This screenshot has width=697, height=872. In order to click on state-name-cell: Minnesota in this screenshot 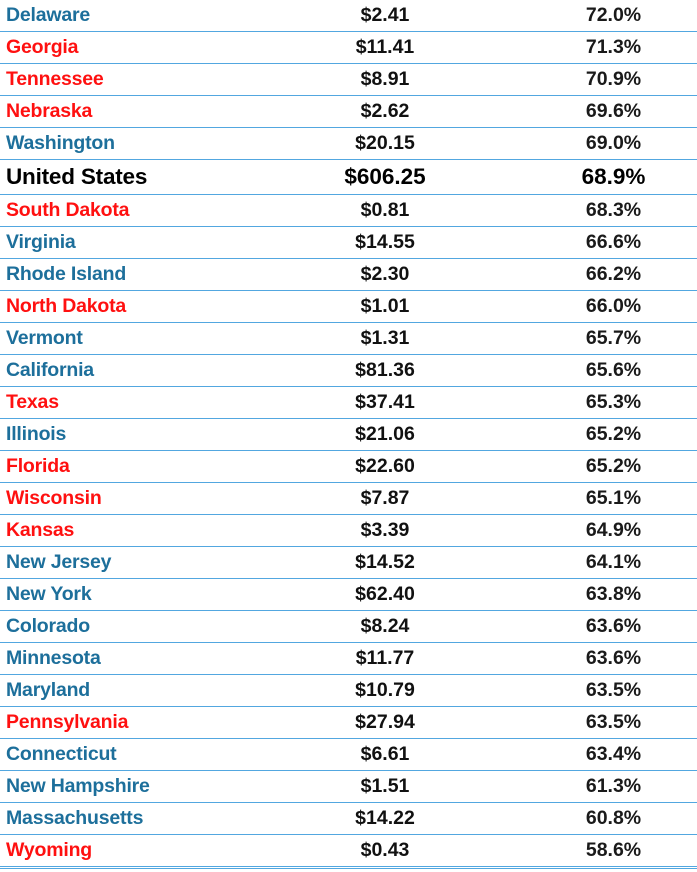, I will do `click(132, 658)`.